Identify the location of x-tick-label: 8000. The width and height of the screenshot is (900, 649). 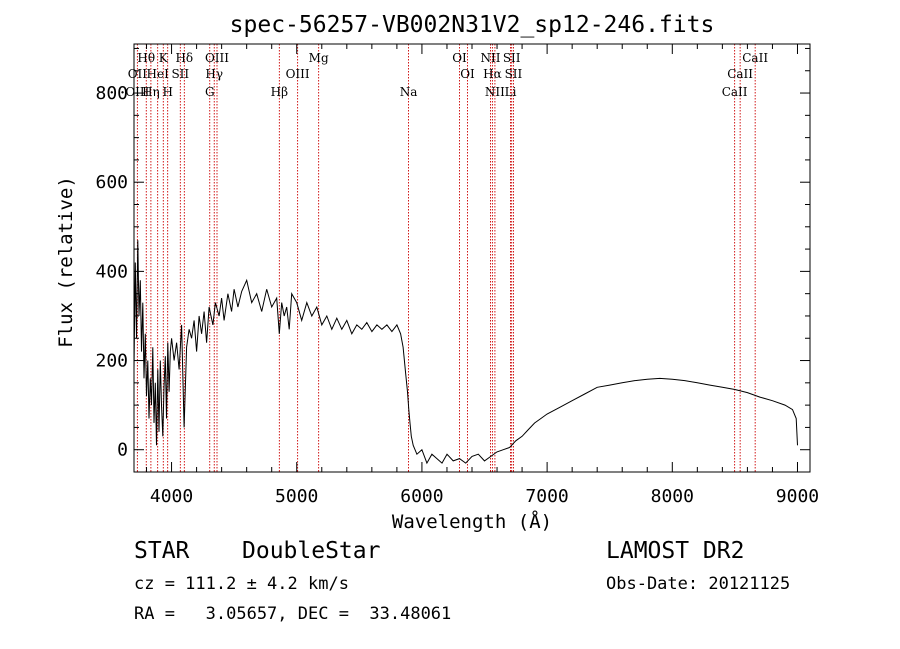
(672, 496).